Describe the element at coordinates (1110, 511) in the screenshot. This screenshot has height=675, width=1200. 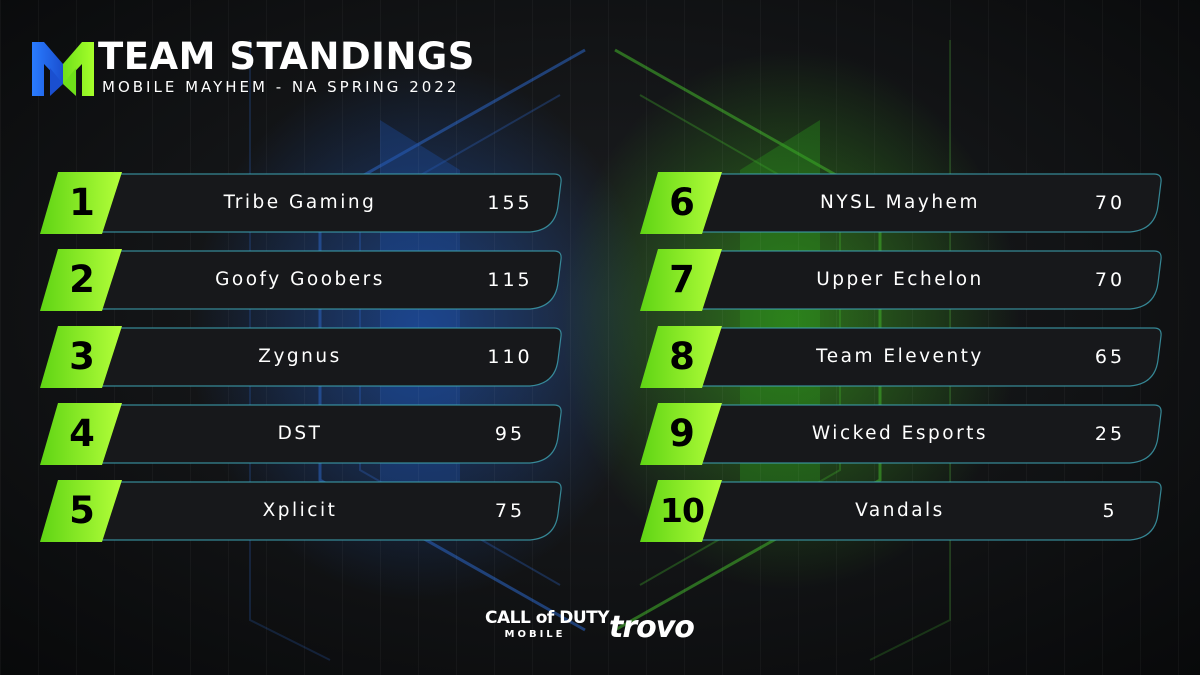
I see `team-points: 5` at that location.